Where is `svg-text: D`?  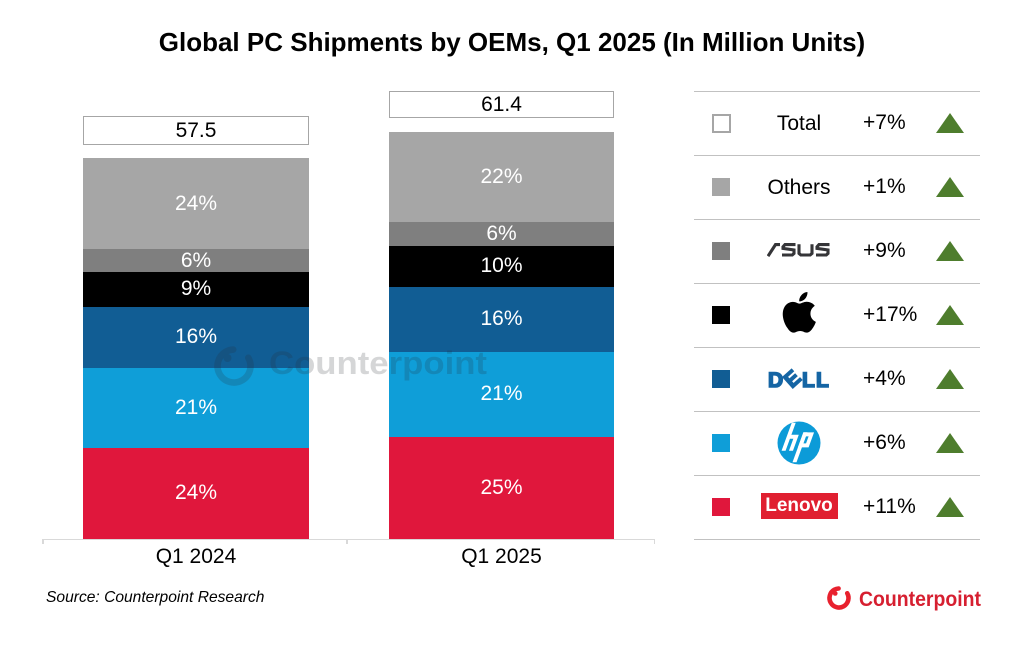 svg-text: D is located at coordinates (775, 380).